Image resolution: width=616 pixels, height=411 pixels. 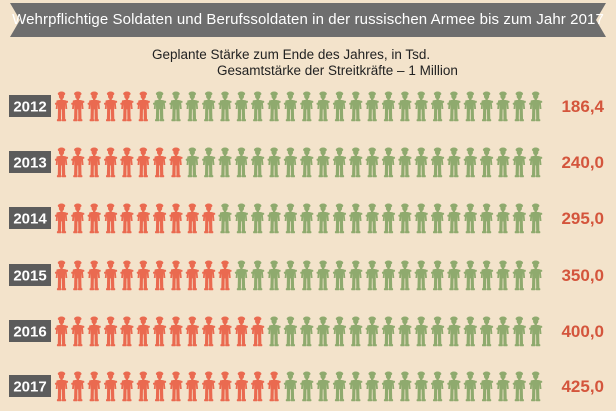 I want to click on year-row-2016: 2016 400,0, so click(x=306, y=331).